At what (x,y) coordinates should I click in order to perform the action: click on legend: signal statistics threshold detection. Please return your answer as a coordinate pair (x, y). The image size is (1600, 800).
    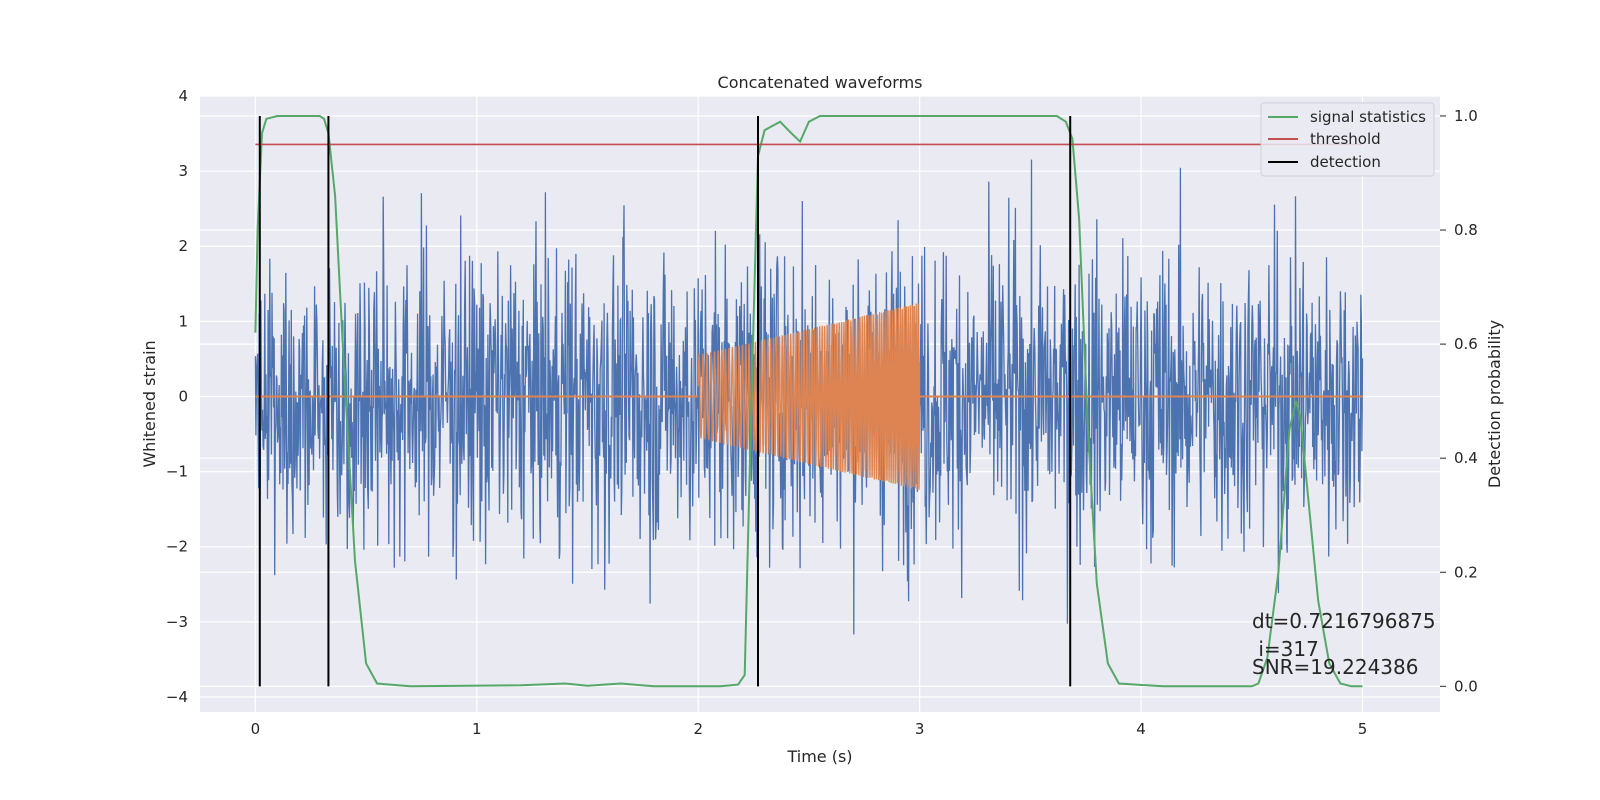
    Looking at the image, I should click on (1347, 139).